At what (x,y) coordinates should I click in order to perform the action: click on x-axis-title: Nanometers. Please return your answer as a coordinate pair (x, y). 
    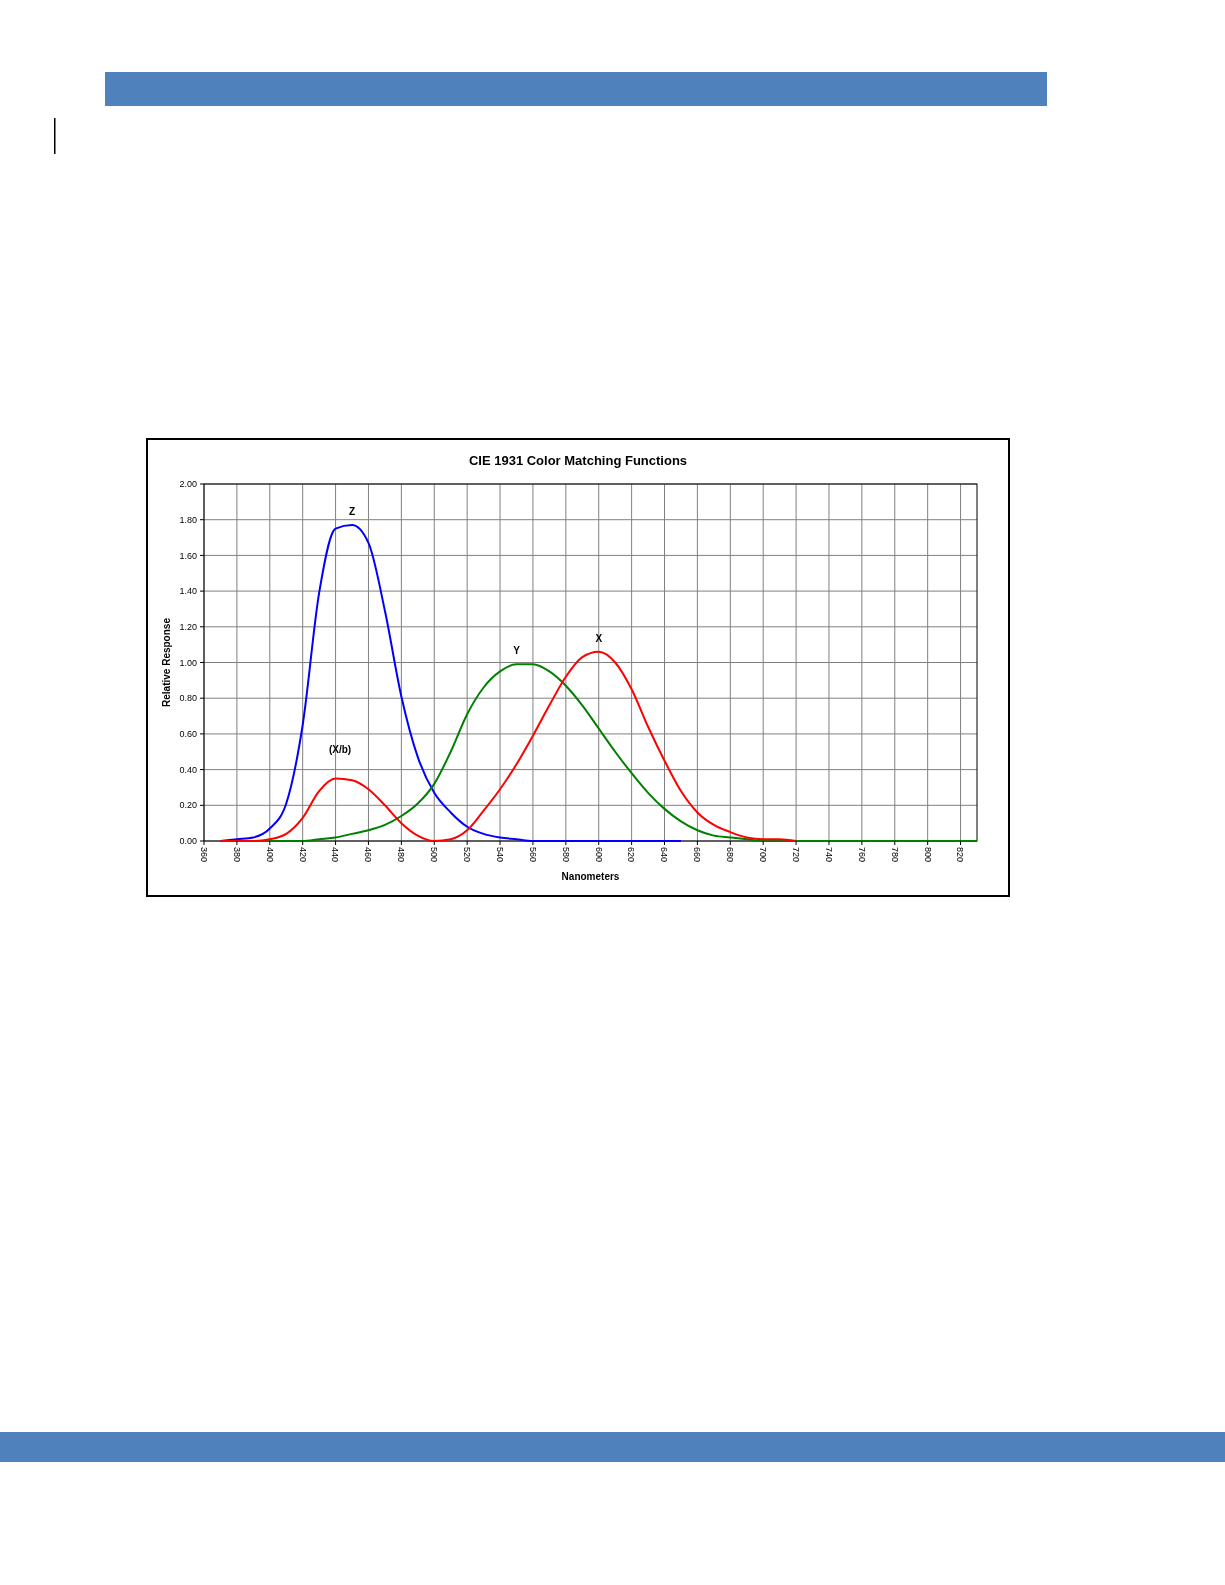
    Looking at the image, I should click on (590, 876).